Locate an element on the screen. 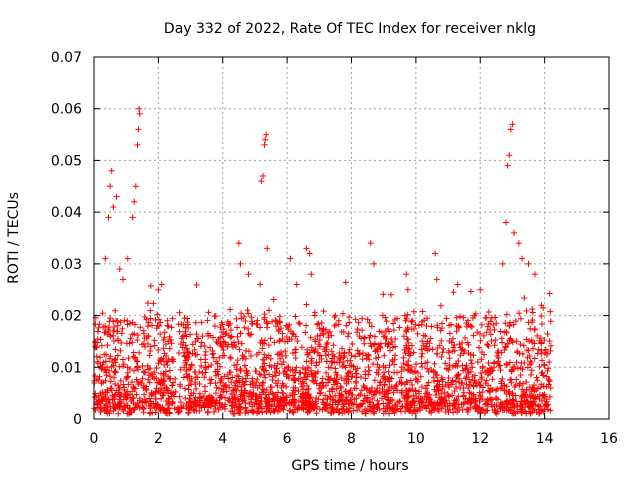  x-tick-label: 10 is located at coordinates (416, 439).